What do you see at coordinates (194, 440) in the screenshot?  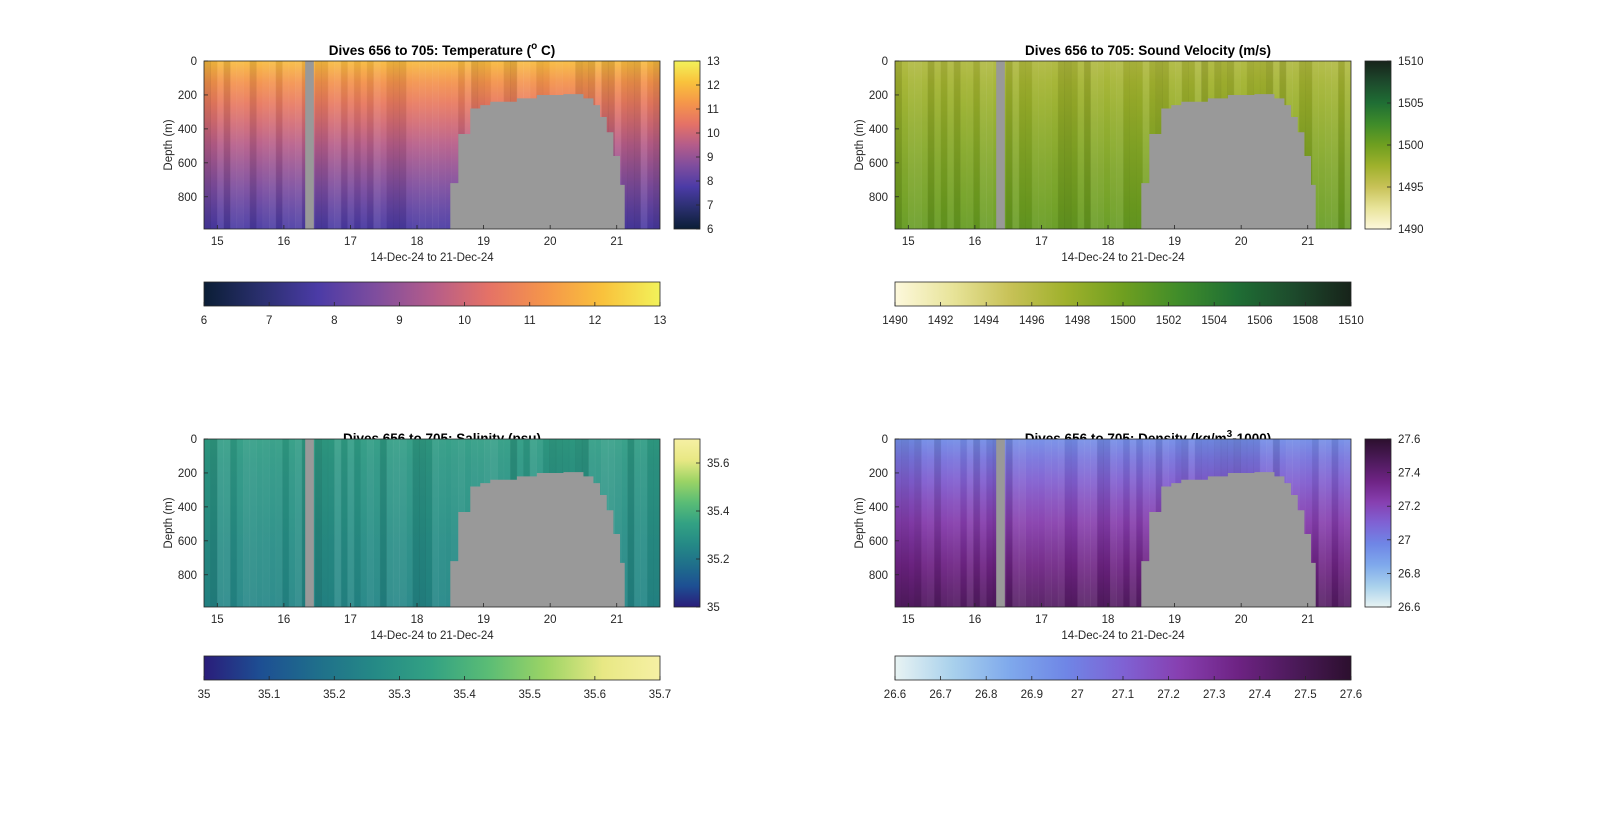 I see `salinity-y-tick-label: 0` at bounding box center [194, 440].